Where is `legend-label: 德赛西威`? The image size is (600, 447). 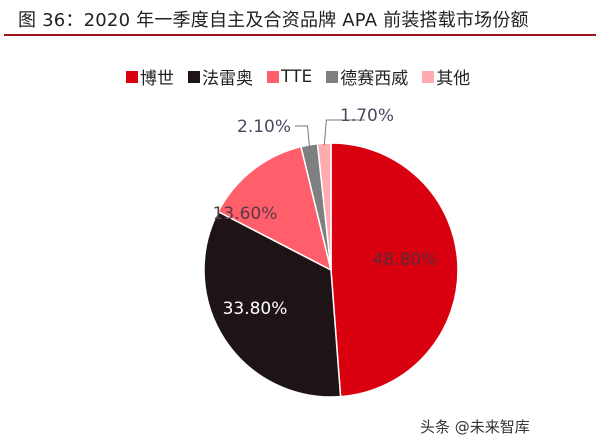
legend-label: 德赛西威 is located at coordinates (374, 79).